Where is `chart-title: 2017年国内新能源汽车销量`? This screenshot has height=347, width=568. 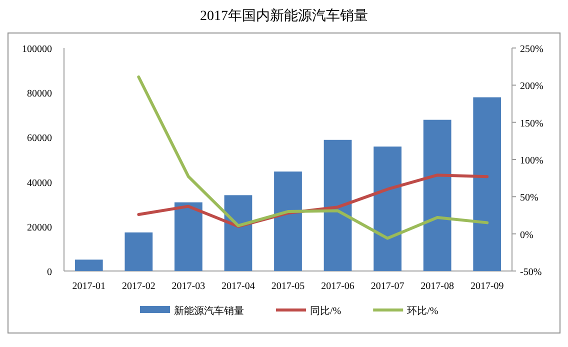
chart-title: 2017年国内新能源汽车销量 is located at coordinates (284, 16).